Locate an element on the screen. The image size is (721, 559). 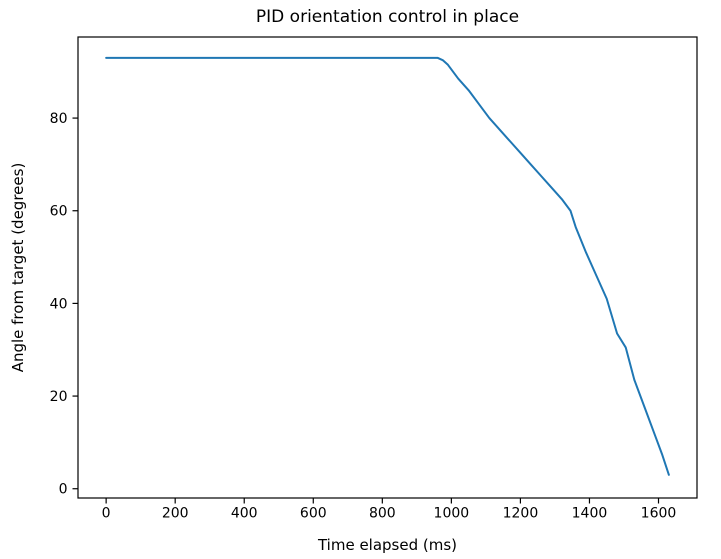
x-tick-label: 1000 is located at coordinates (452, 514).